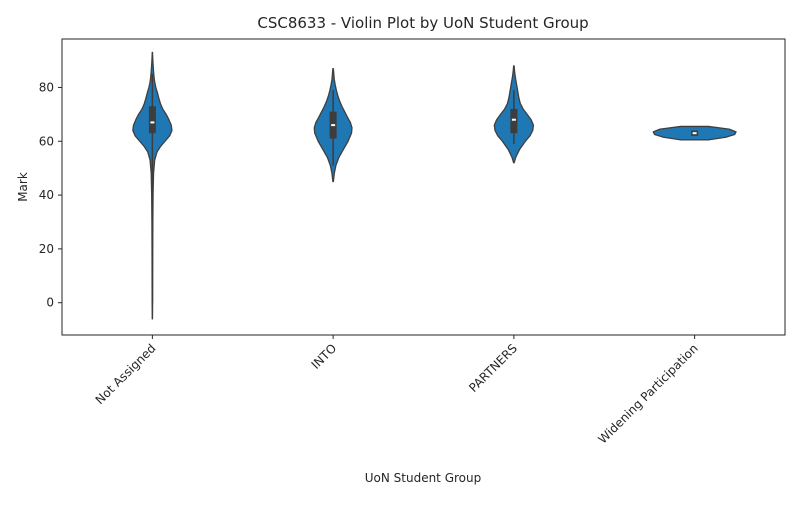 Image resolution: width=800 pixels, height=505 pixels. I want to click on x-tick-label: INTO, so click(324, 356).